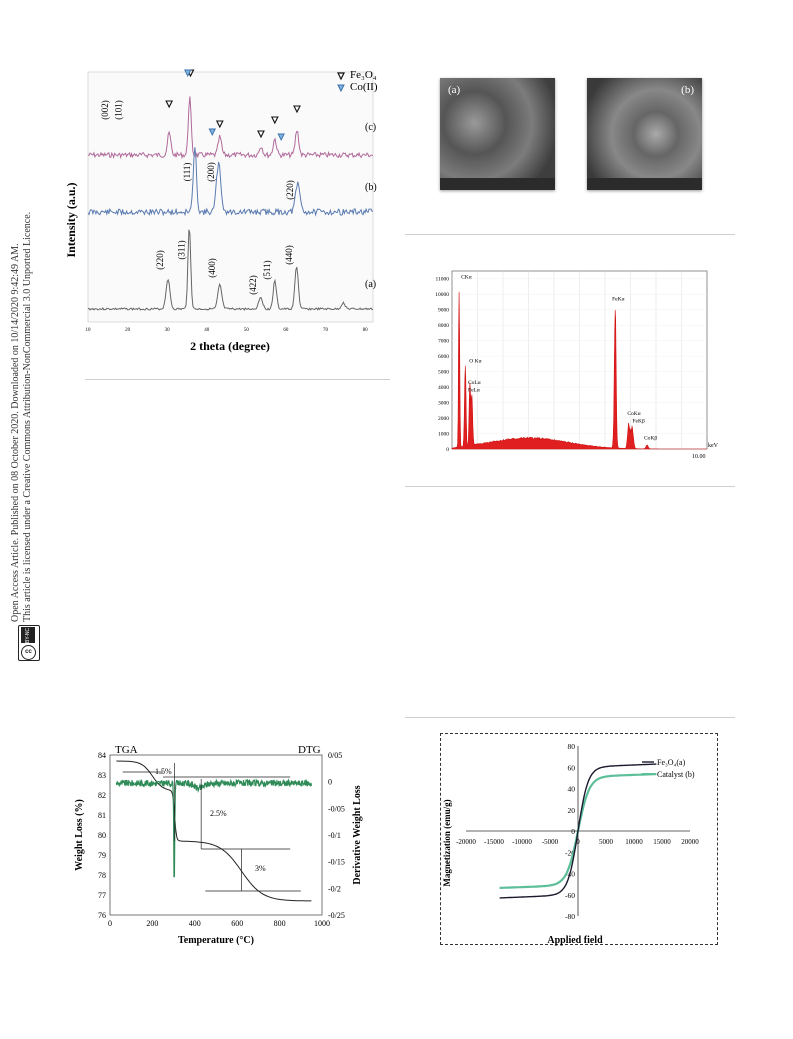  What do you see at coordinates (335, 755) in the screenshot?
I see `tga-y2-tick: 0/05` at bounding box center [335, 755].